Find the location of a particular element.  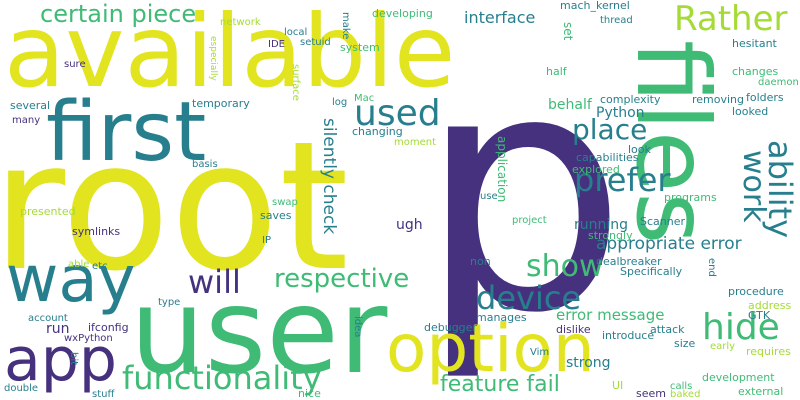

word-ui: UI is located at coordinates (618, 385).